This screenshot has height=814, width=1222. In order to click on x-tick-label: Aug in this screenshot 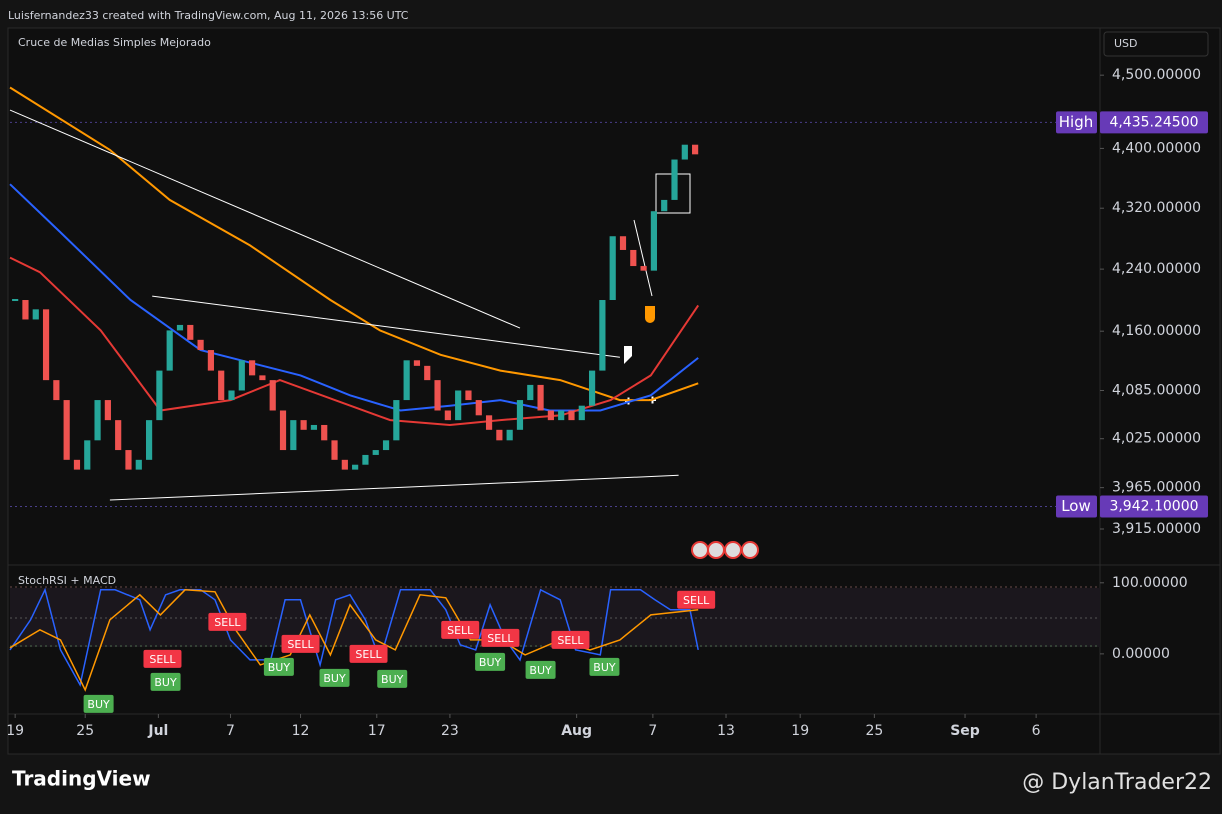, I will do `click(576, 731)`.